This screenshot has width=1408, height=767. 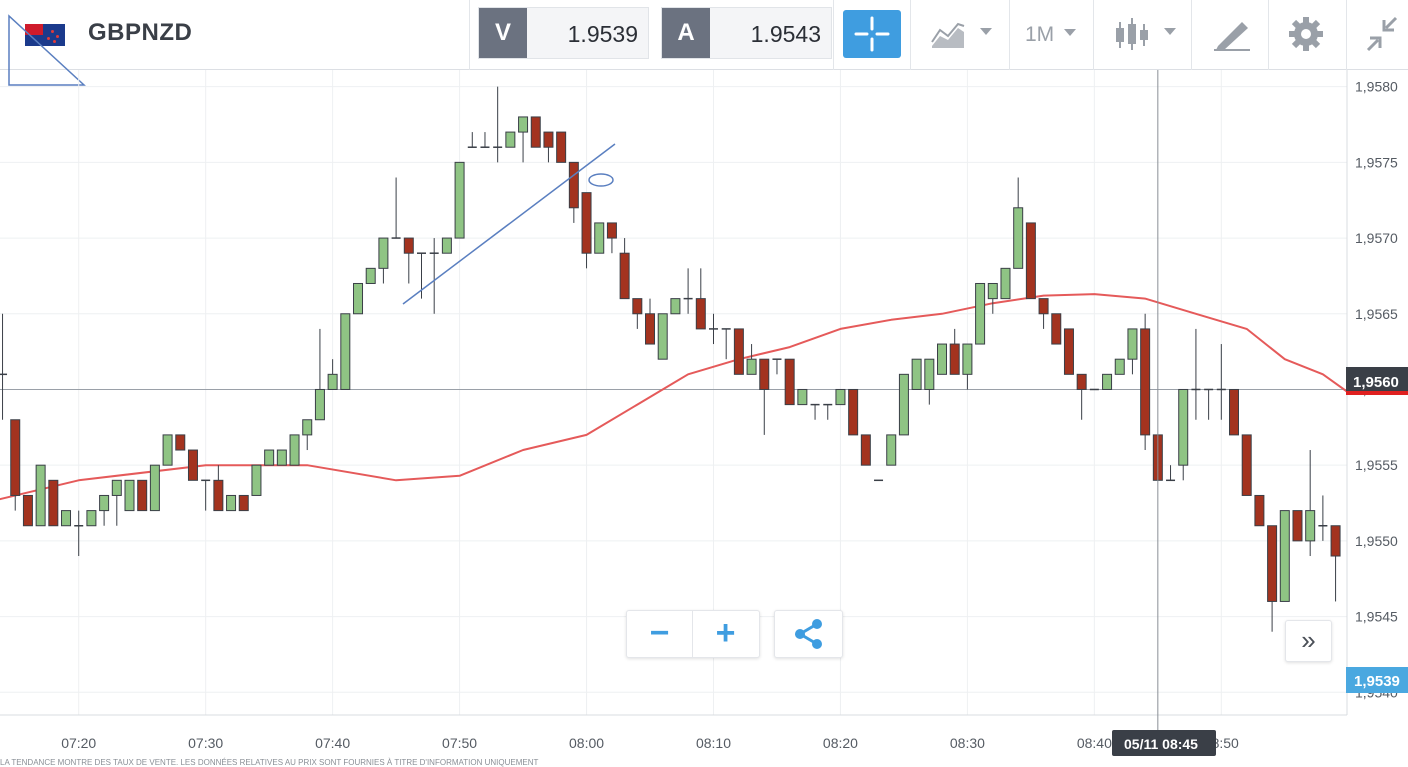 I want to click on y-tick-label: 1,9575, so click(x=1376, y=162).